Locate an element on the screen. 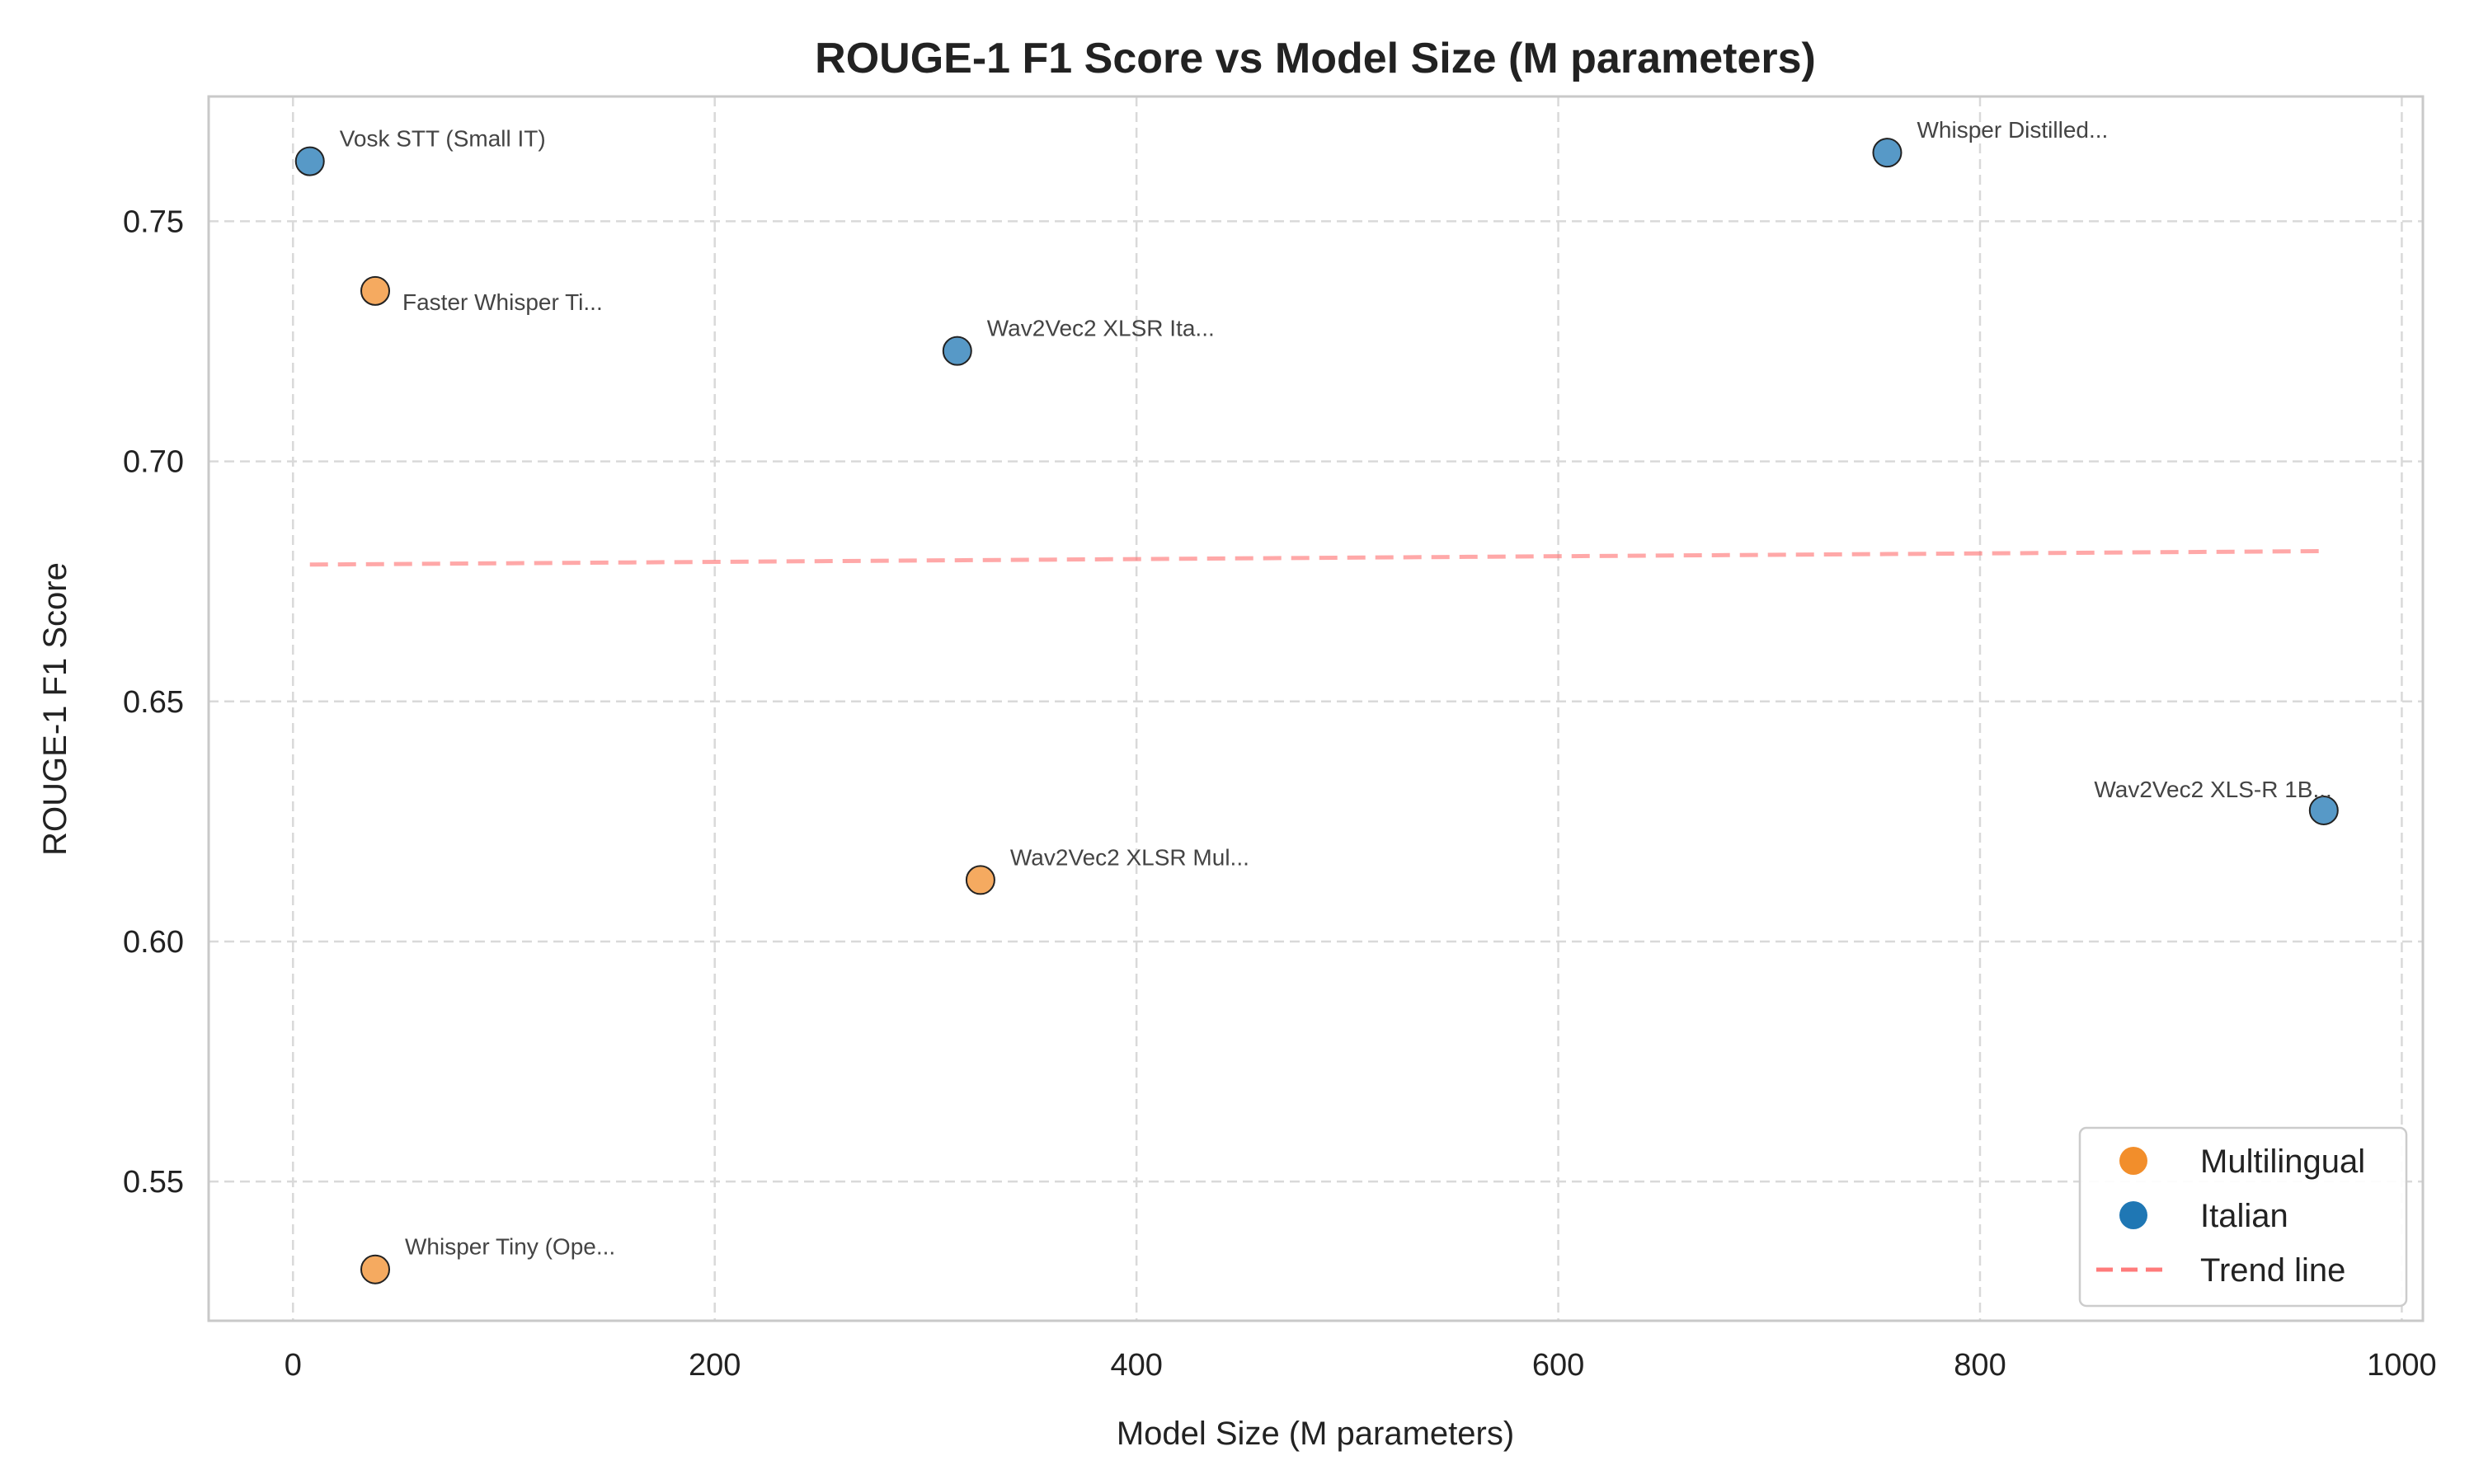 Image resolution: width=2474 pixels, height=1484 pixels. legend-label: Multilingual is located at coordinates (2282, 1162).